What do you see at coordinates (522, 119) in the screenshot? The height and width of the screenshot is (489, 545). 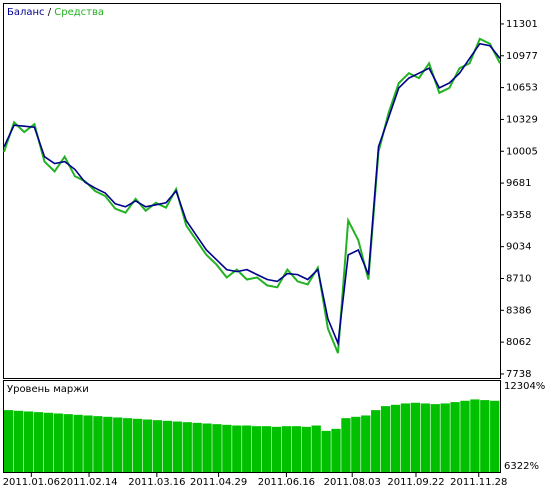 I see `y-tick-label: 10329` at bounding box center [522, 119].